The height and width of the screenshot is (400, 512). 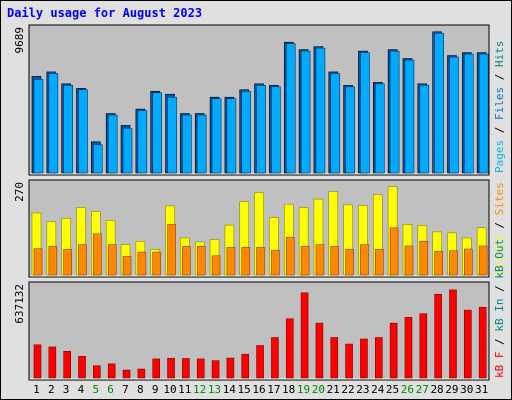 What do you see at coordinates (110, 389) in the screenshot?
I see `x-tick-label: 6` at bounding box center [110, 389].